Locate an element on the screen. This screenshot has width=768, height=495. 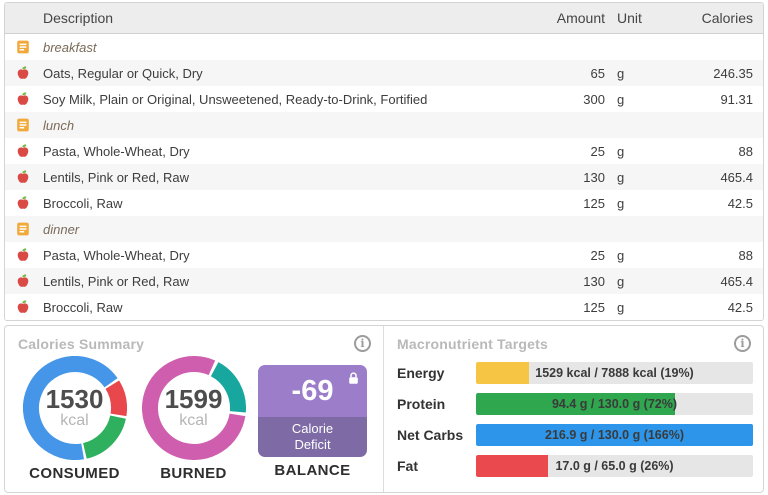
calories-summary-info-icon: i is located at coordinates (362, 343).